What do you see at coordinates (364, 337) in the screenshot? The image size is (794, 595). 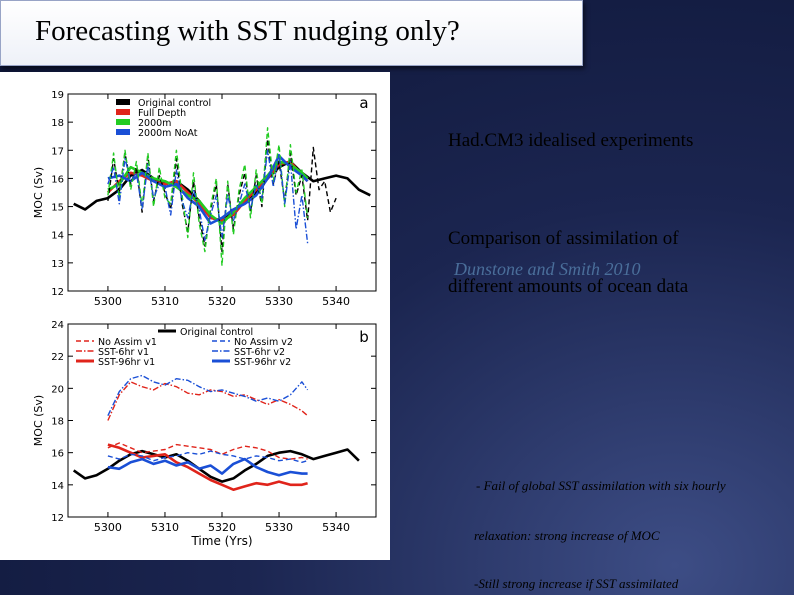 I see `panel-b-panel-label: b` at bounding box center [364, 337].